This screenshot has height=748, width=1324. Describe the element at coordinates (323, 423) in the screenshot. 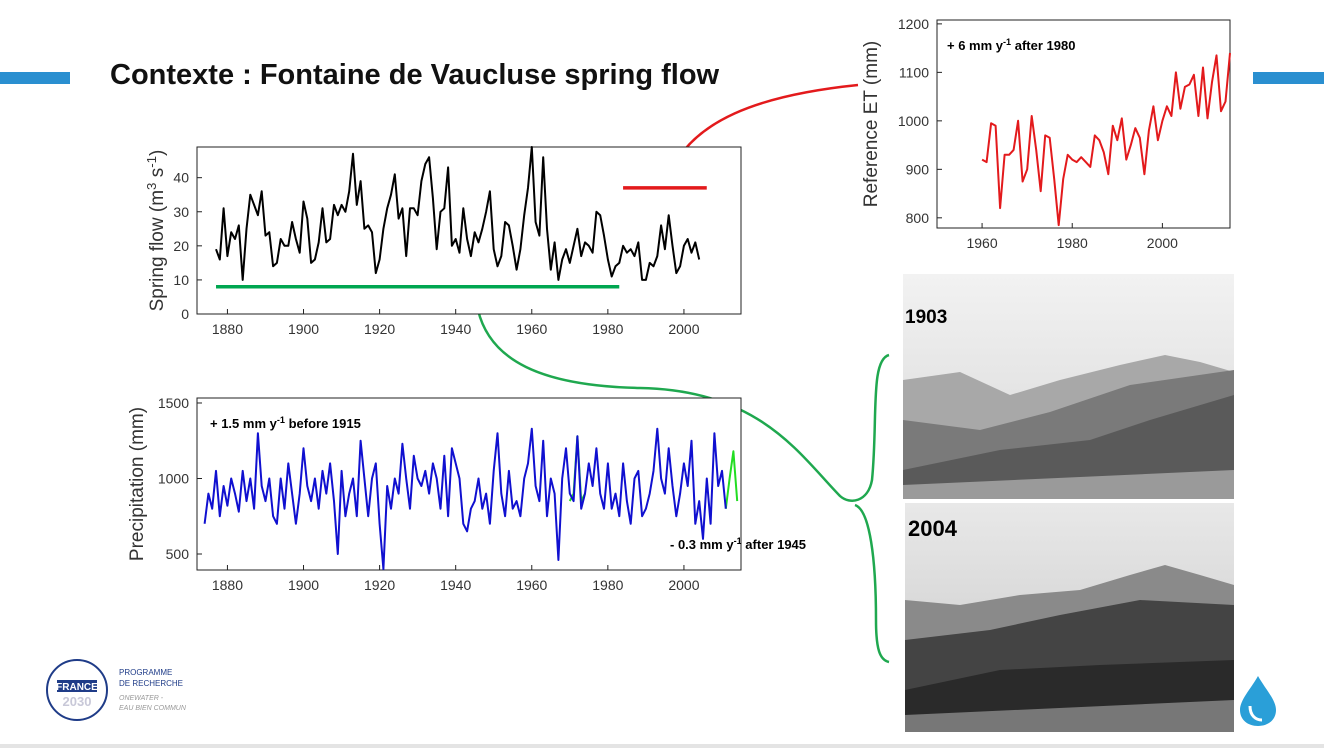

I see `text-part: before 1915` at that location.